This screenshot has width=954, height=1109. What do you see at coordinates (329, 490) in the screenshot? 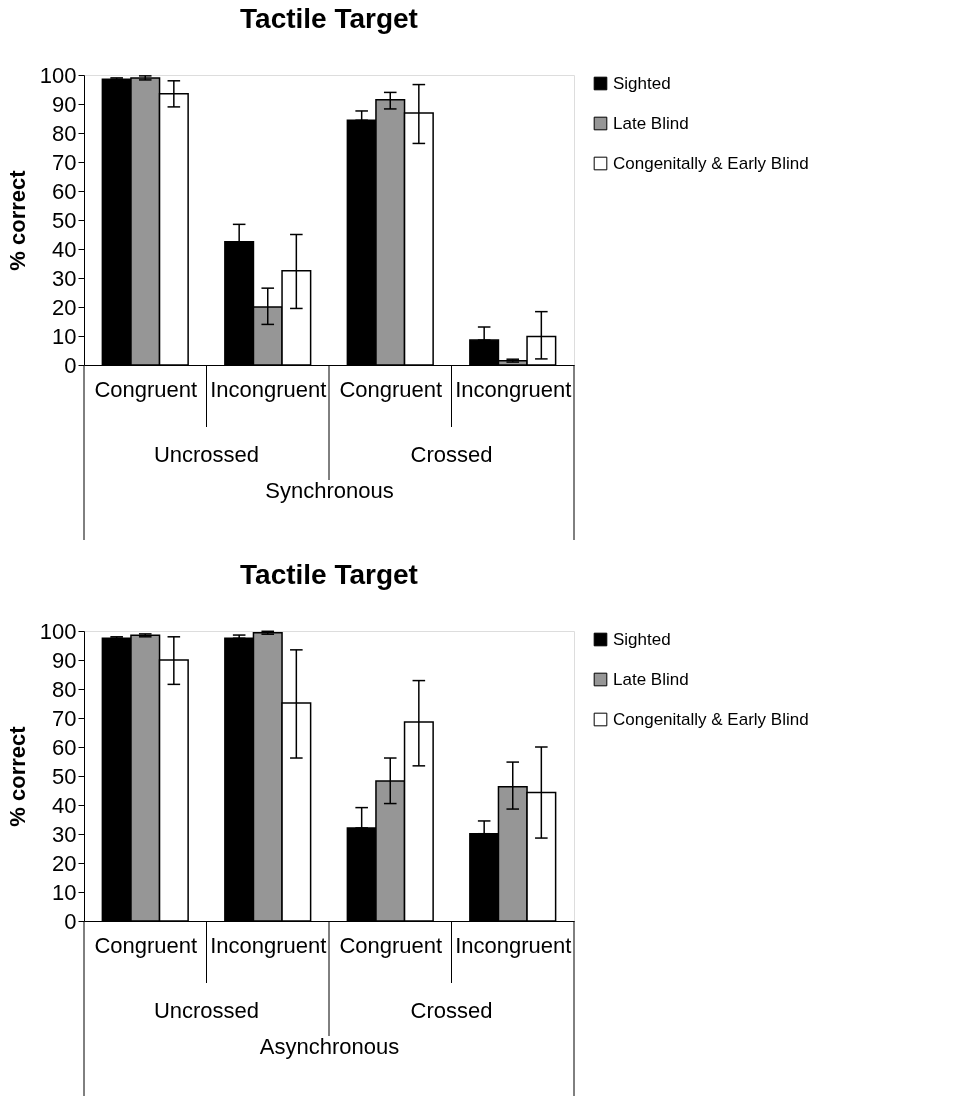
I see `x-axis-title: Synchronous` at bounding box center [329, 490].